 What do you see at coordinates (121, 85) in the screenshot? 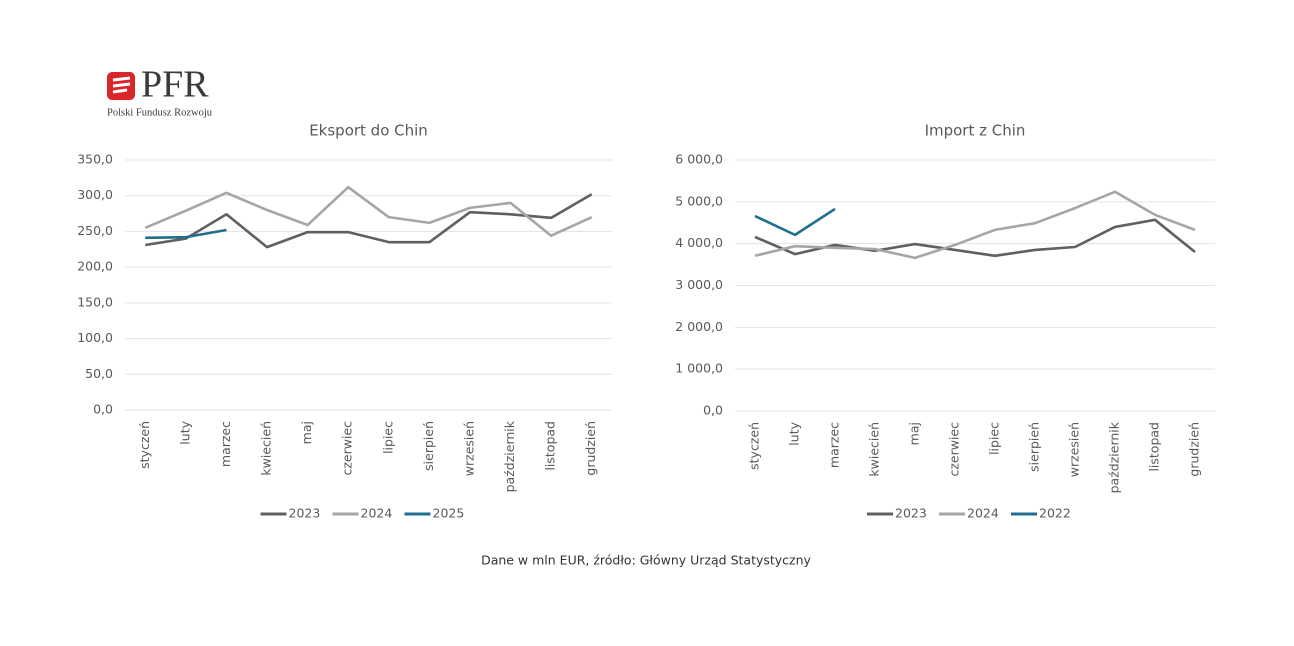
I see `logo-icon-lines` at bounding box center [121, 85].